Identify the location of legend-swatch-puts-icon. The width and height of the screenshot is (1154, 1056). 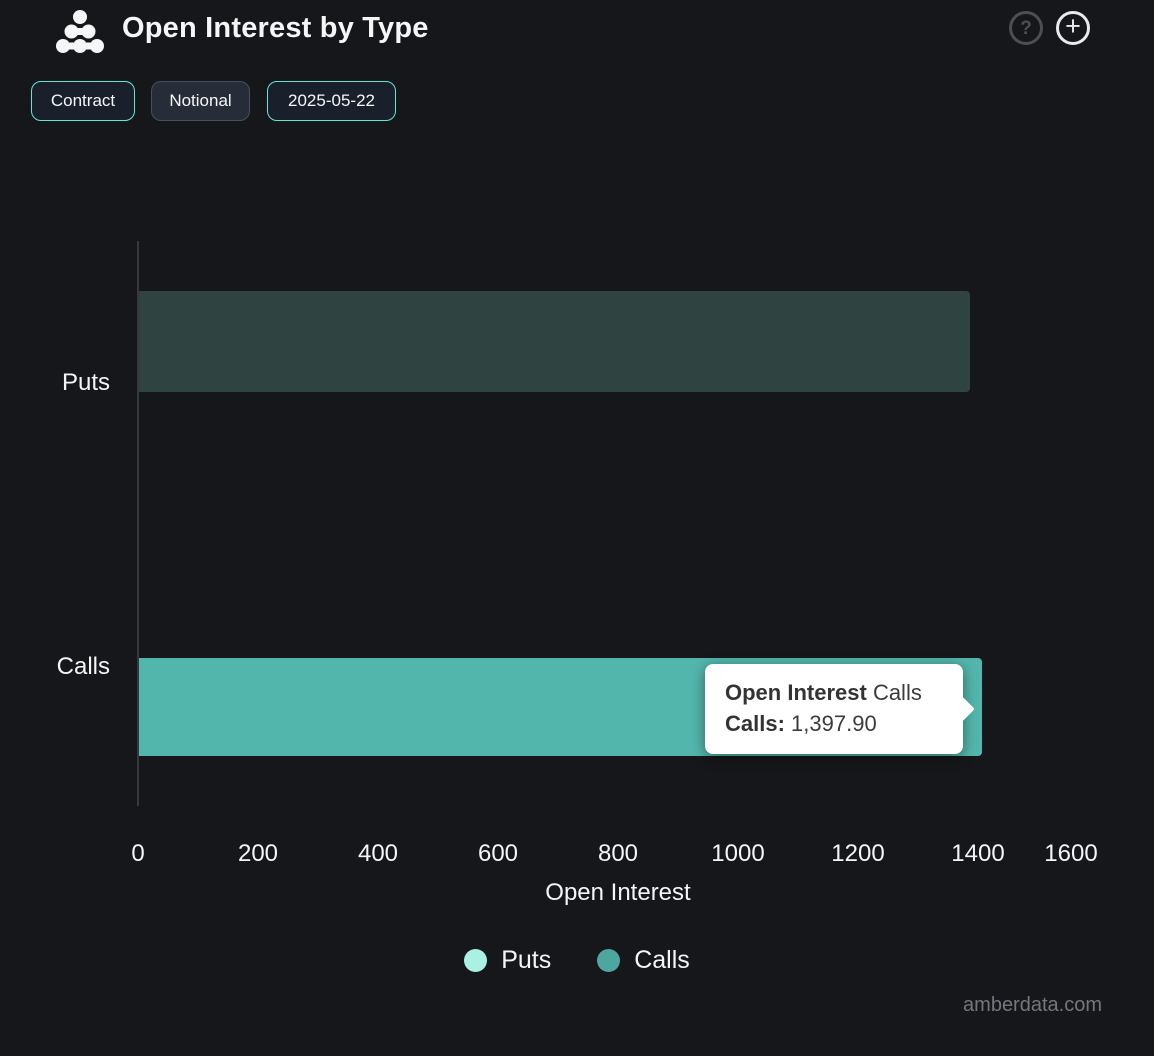
(476, 960).